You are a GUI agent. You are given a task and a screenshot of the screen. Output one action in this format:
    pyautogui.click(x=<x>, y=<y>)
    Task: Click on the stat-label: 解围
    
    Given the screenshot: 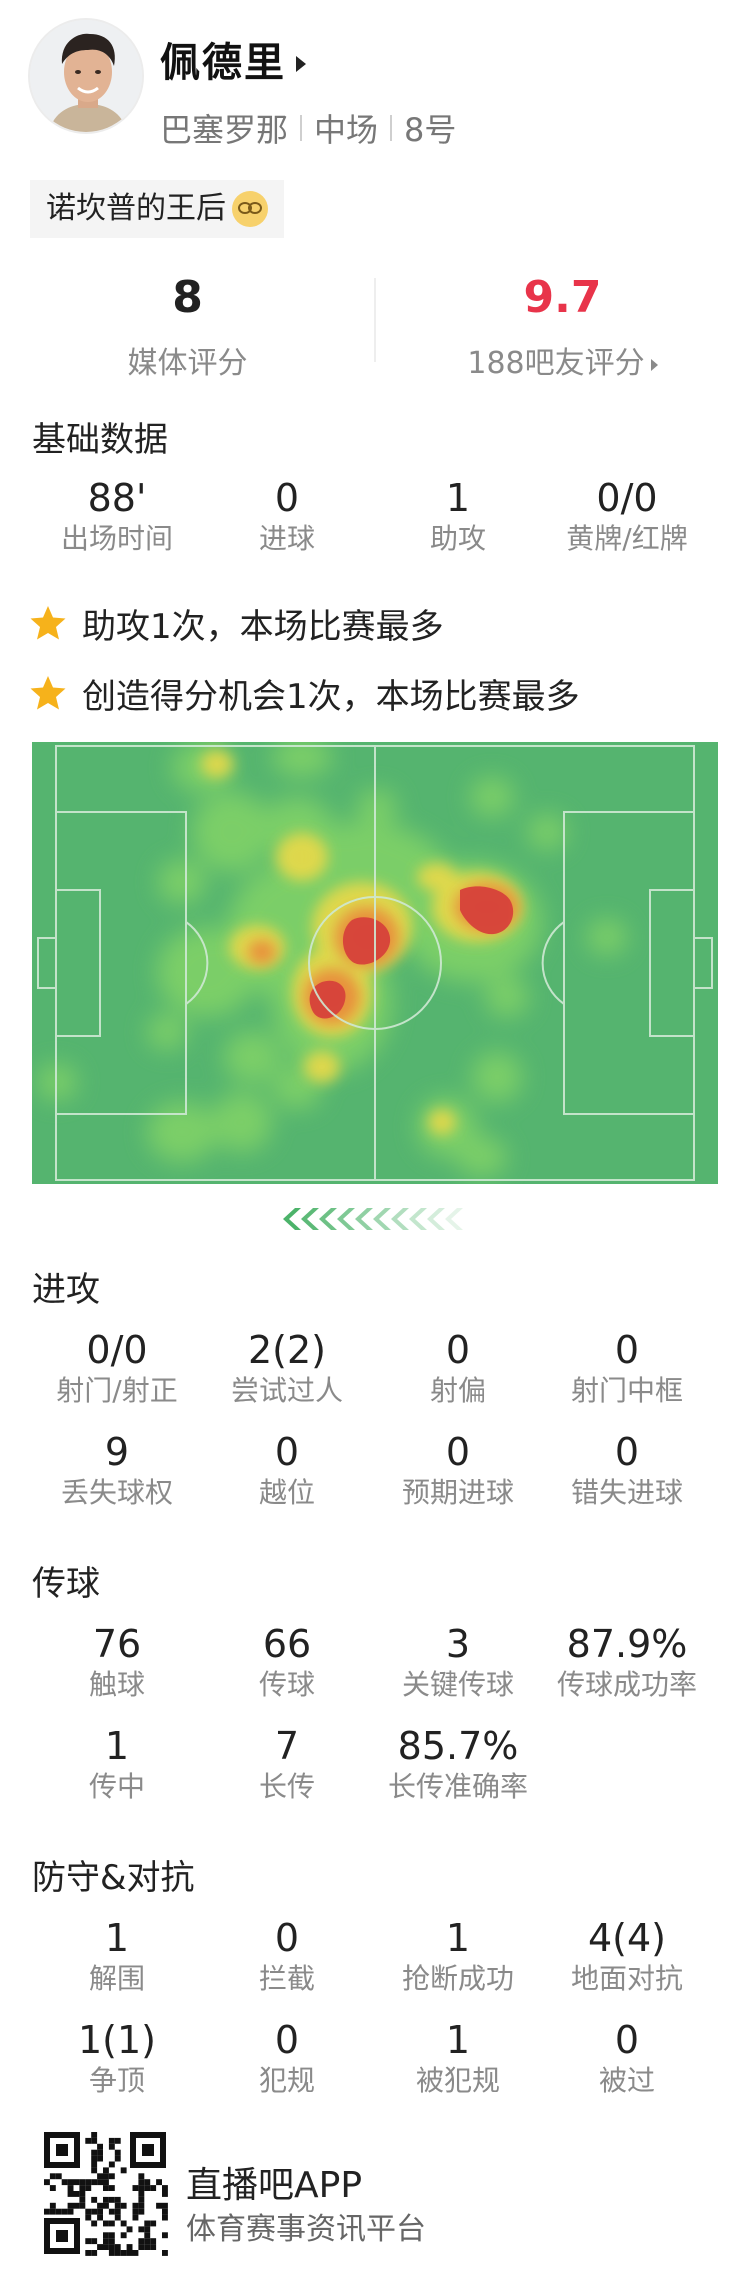 What is the action you would take?
    pyautogui.click(x=116, y=1978)
    